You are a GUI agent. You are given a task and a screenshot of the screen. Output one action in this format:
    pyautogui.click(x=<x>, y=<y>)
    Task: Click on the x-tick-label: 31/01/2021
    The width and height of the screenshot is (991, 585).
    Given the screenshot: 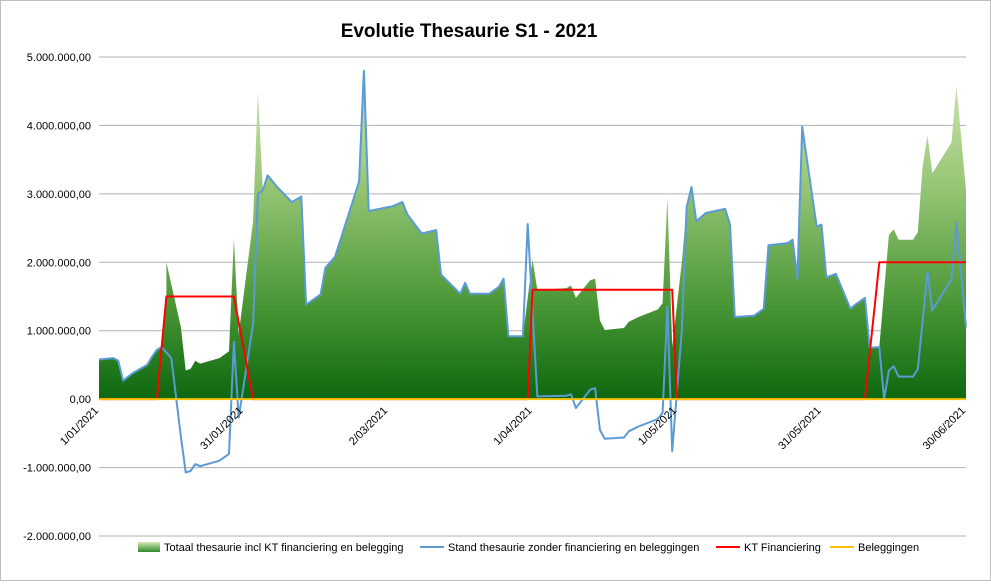 What is the action you would take?
    pyautogui.click(x=221, y=428)
    